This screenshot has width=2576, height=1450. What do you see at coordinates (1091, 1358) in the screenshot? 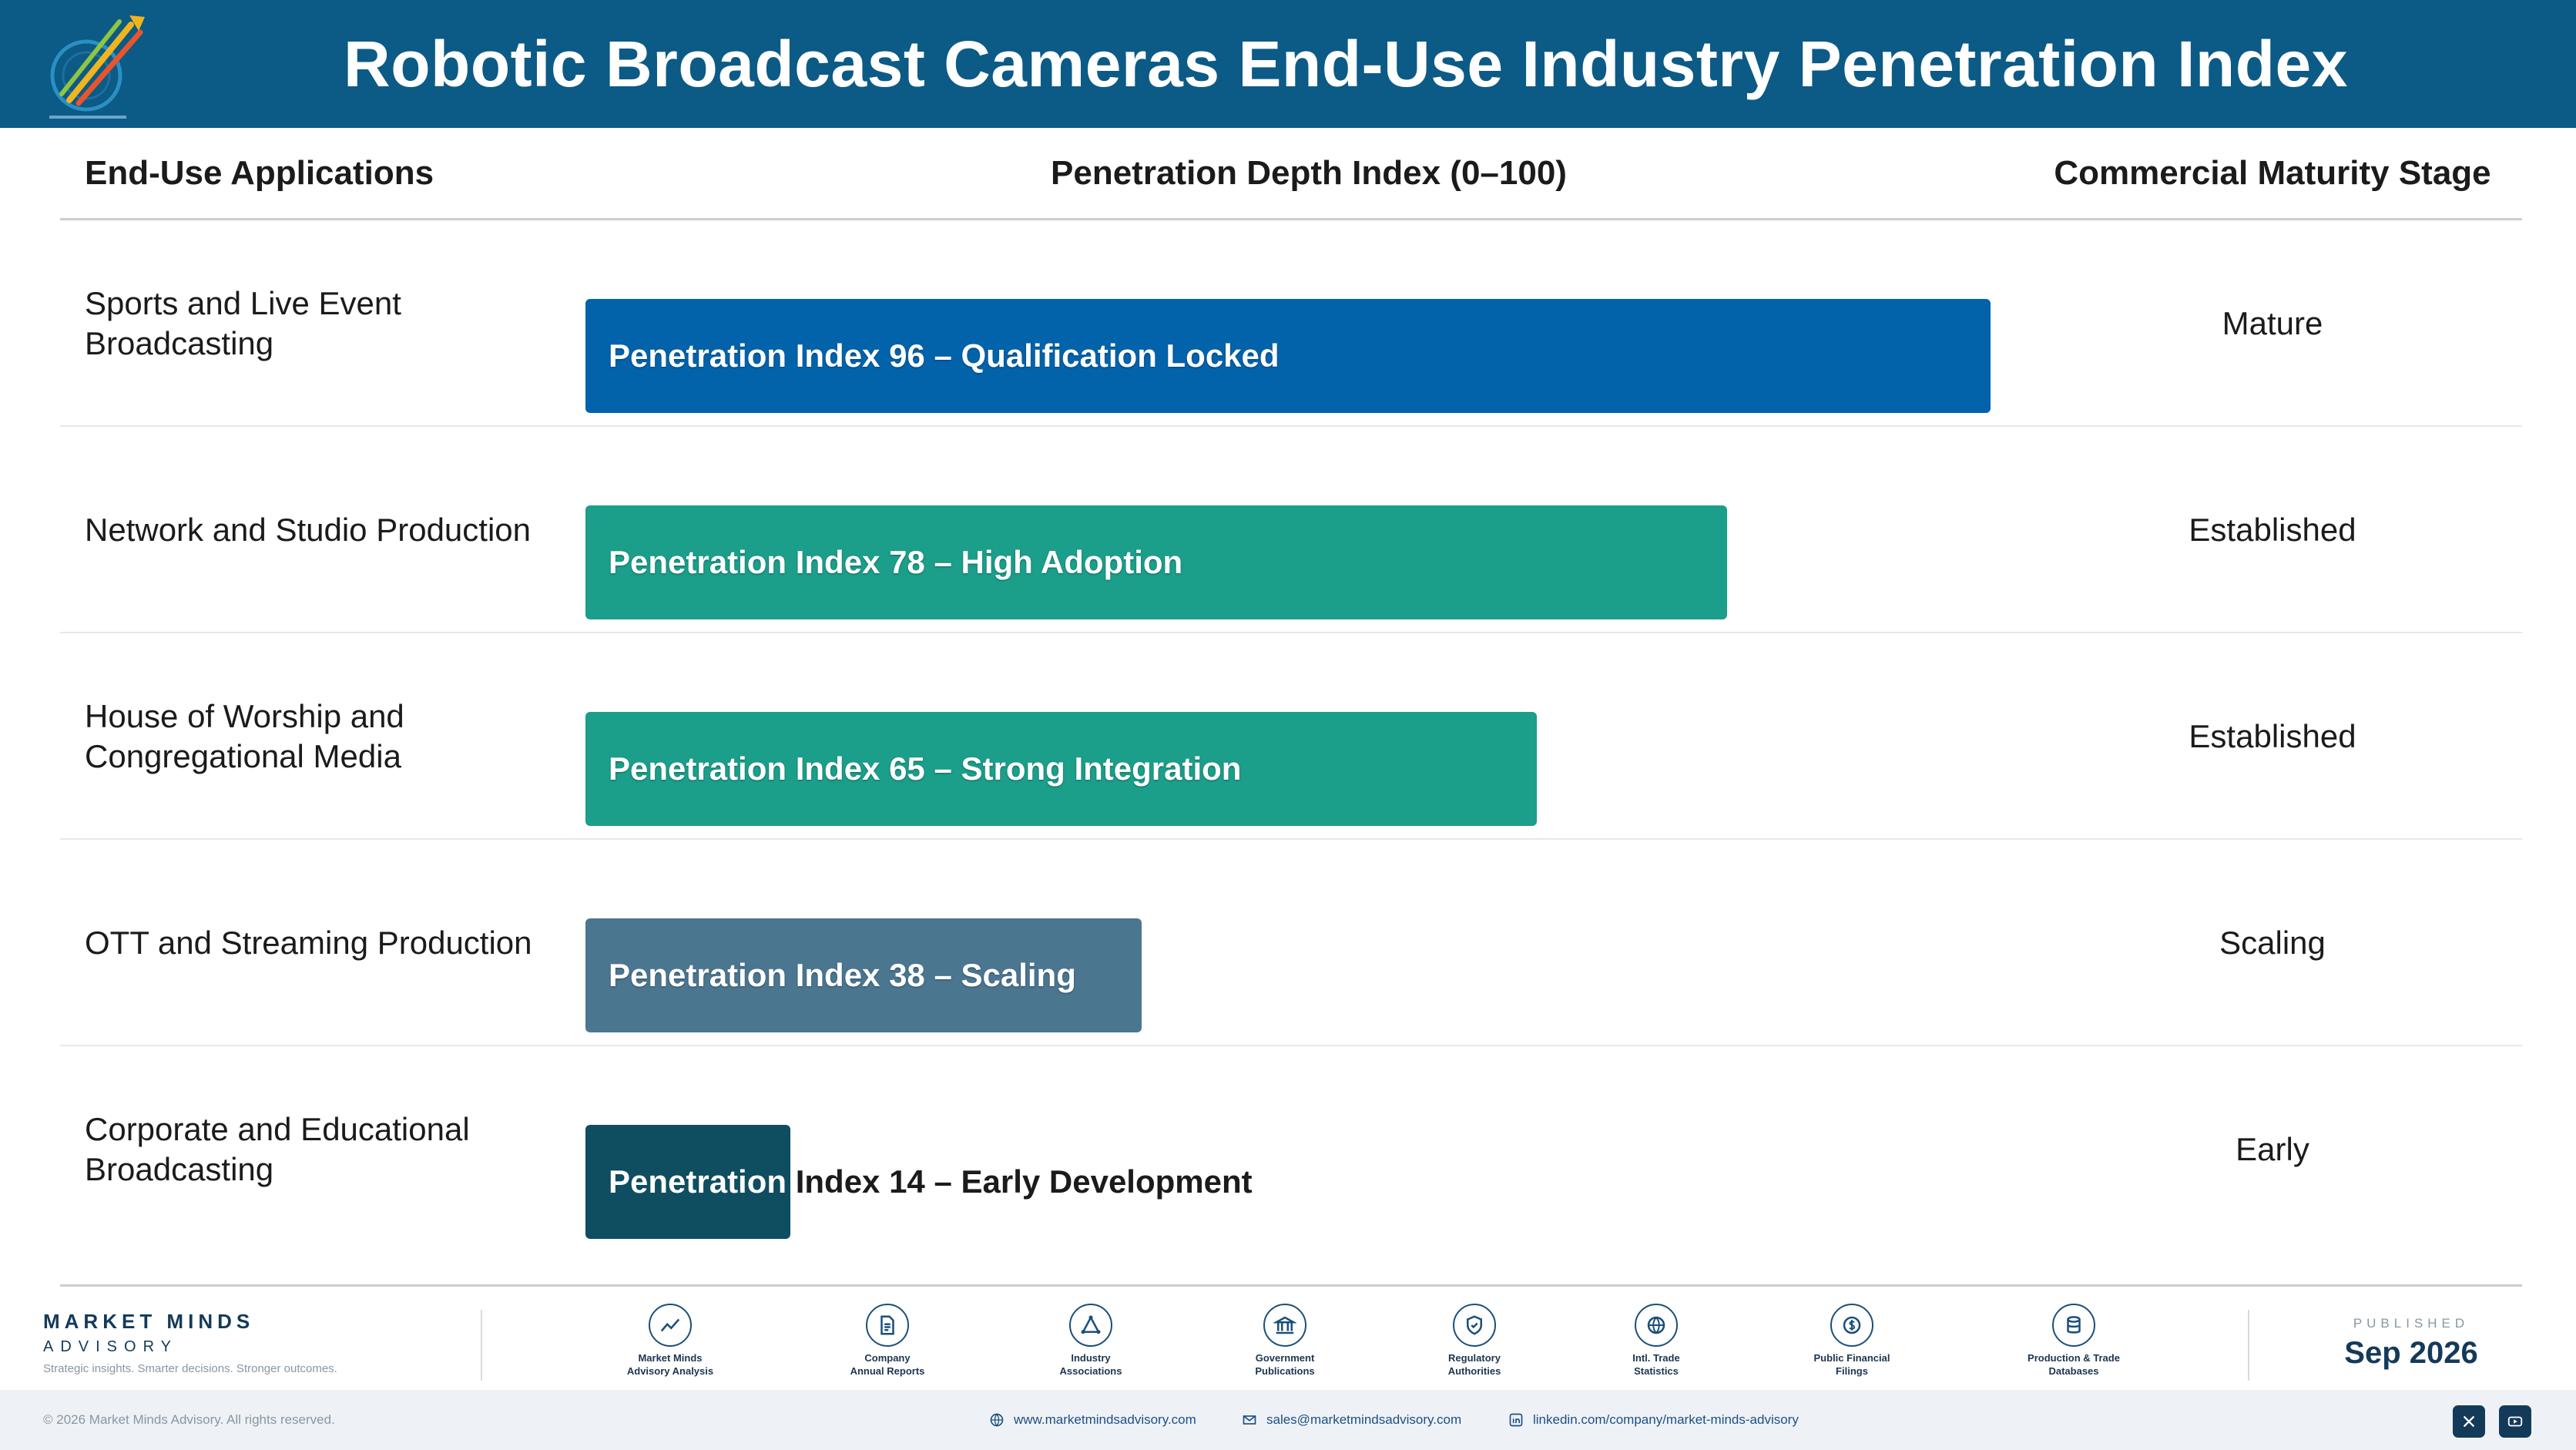
I see `source-label: Industry` at bounding box center [1091, 1358].